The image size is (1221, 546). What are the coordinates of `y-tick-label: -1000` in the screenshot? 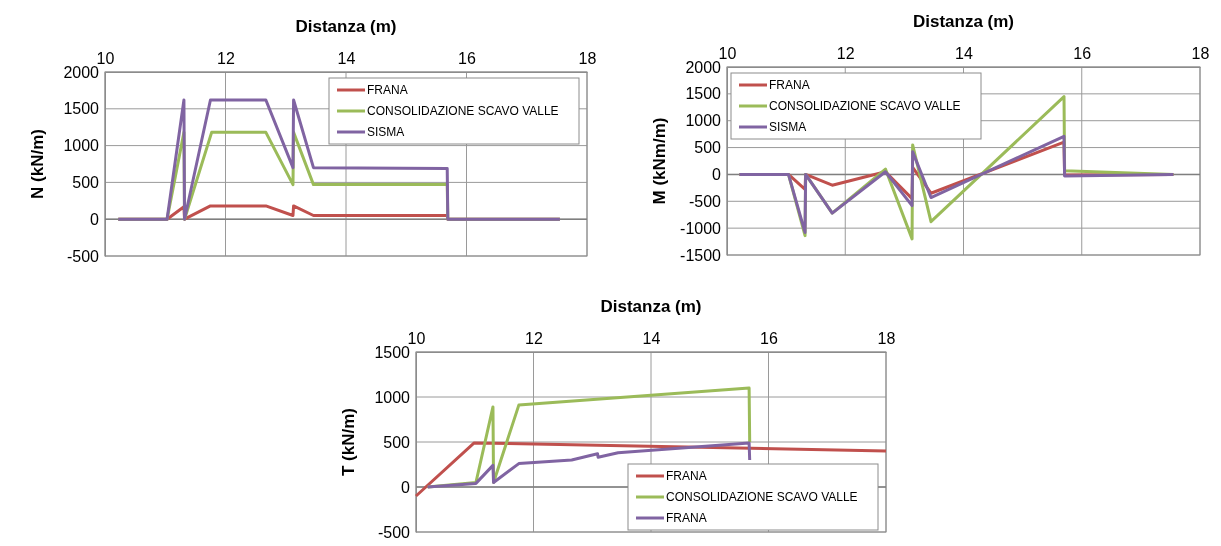 It's located at (701, 228).